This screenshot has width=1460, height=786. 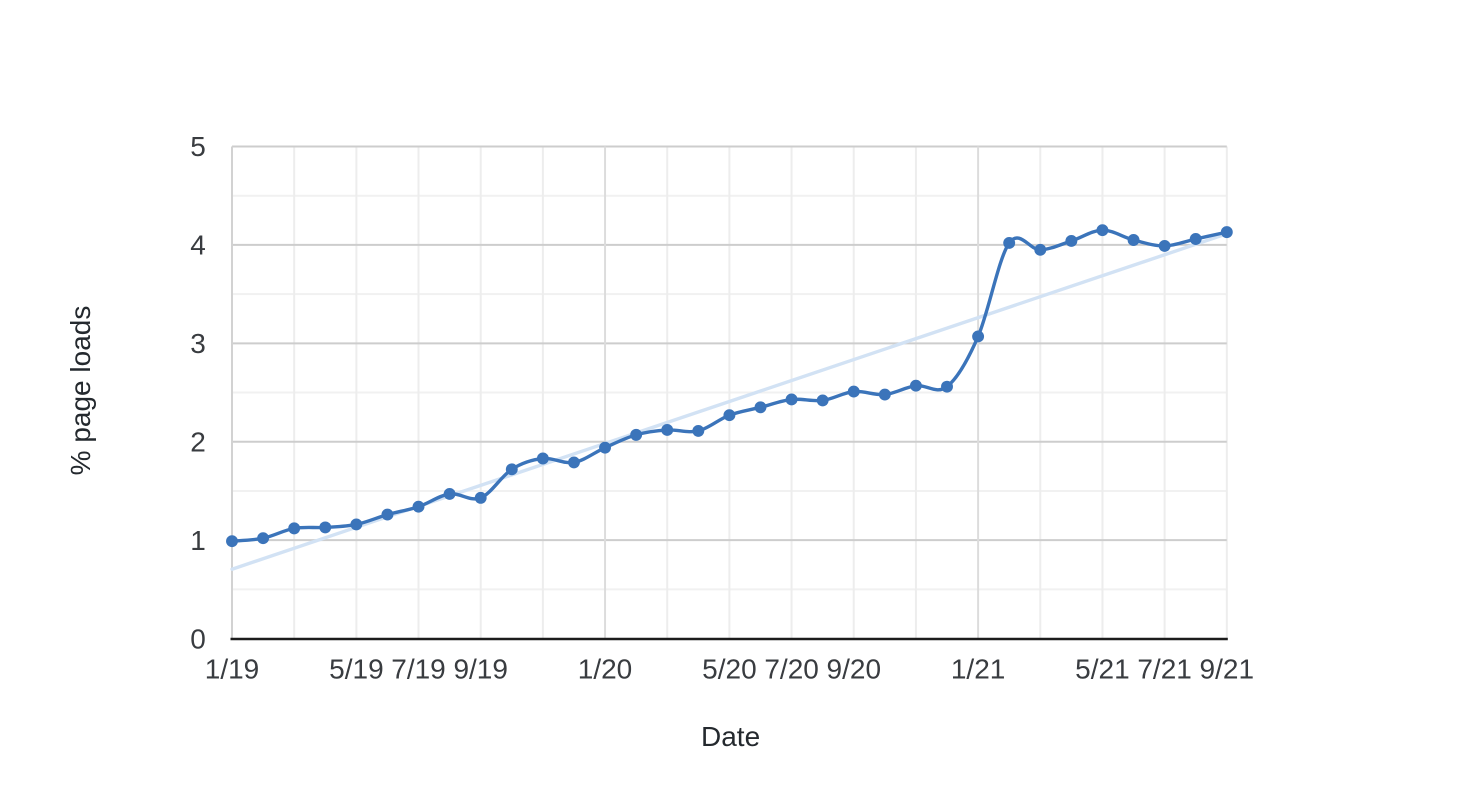 What do you see at coordinates (729, 668) in the screenshot?
I see `svg-text: 5/20` at bounding box center [729, 668].